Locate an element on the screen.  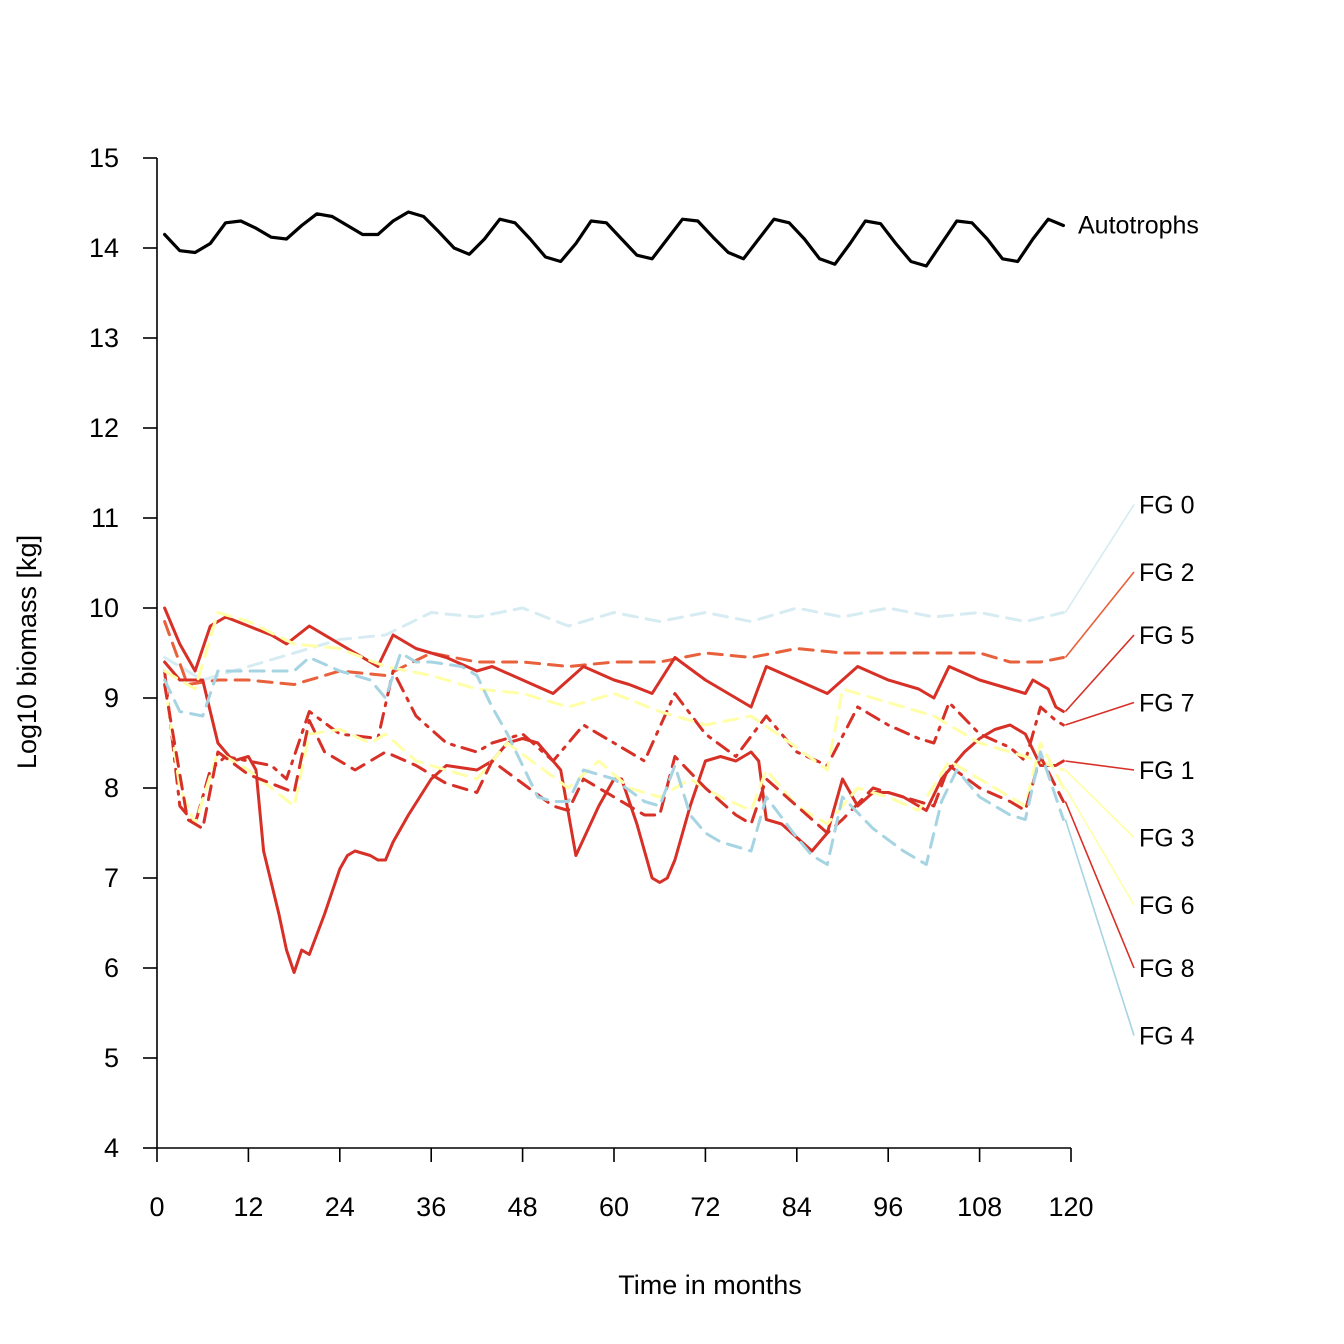
y-tick-label: 7 is located at coordinates (111, 878).